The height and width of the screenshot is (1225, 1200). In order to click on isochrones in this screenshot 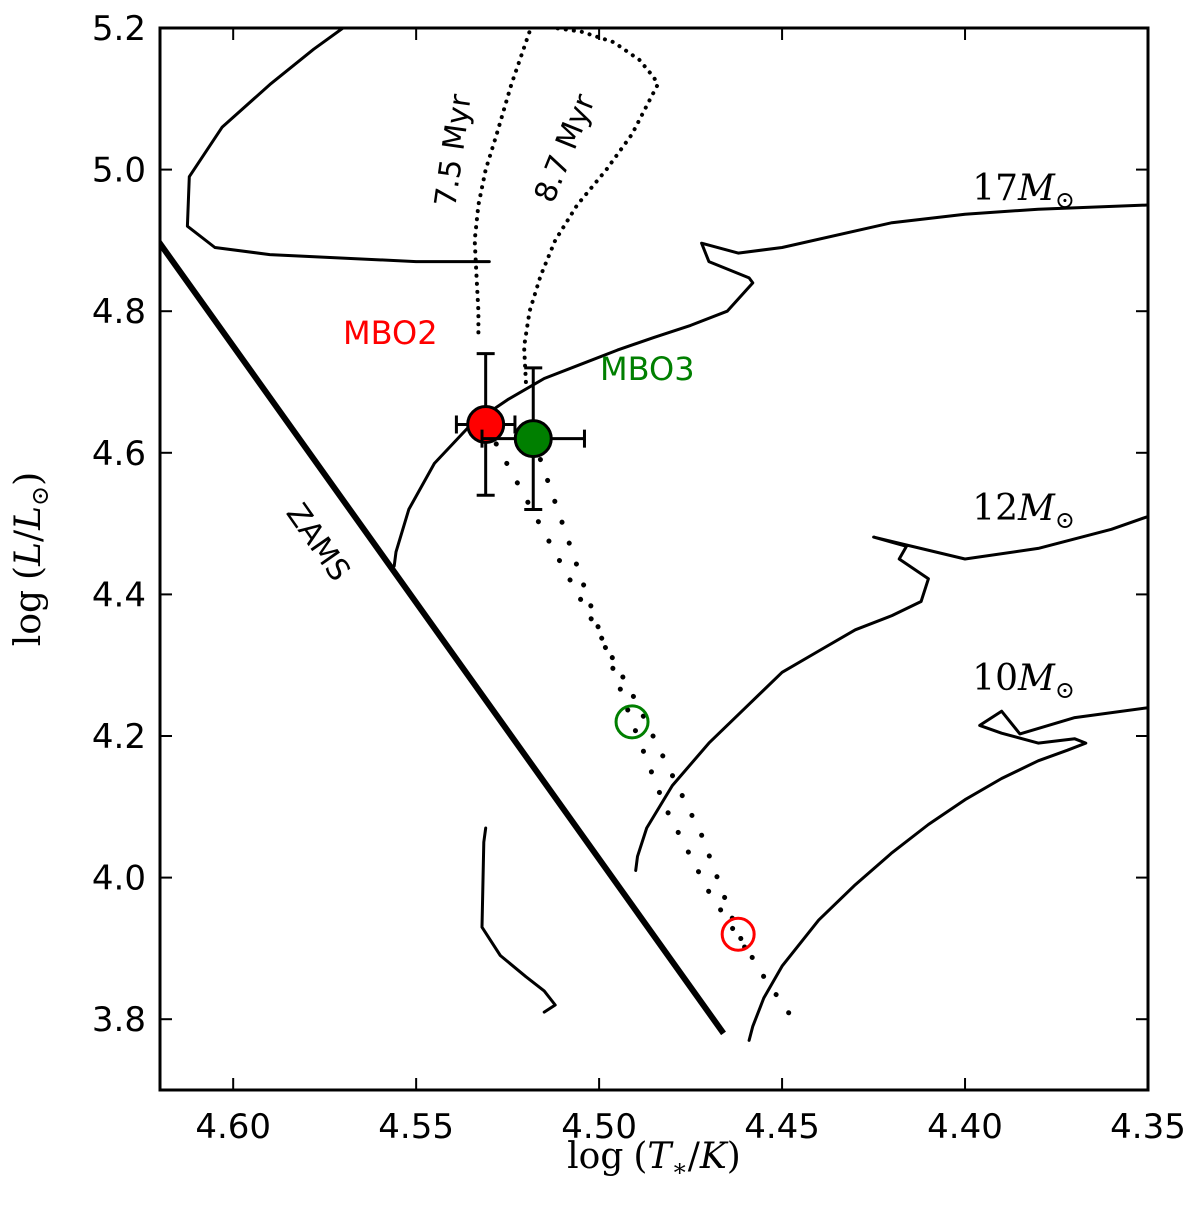, I will do `click(566, 206)`.